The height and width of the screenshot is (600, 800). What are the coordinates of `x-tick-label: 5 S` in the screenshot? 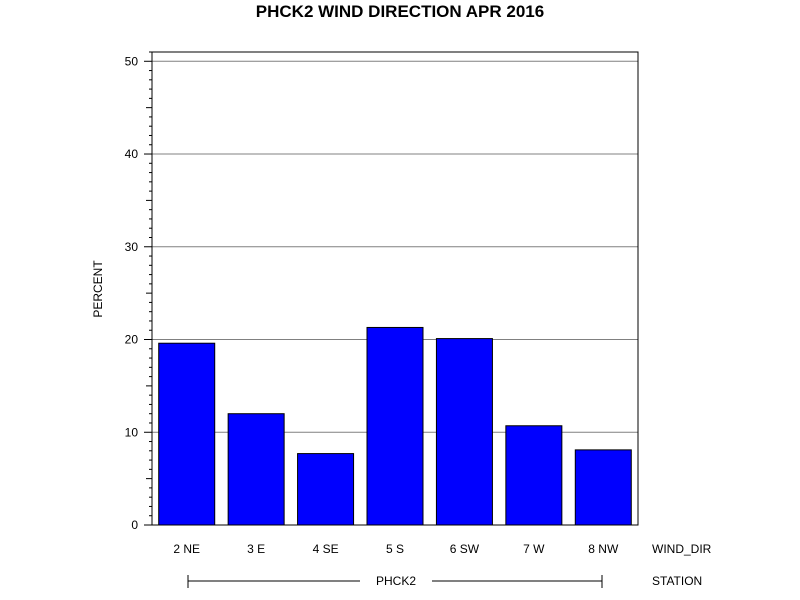 It's located at (395, 549).